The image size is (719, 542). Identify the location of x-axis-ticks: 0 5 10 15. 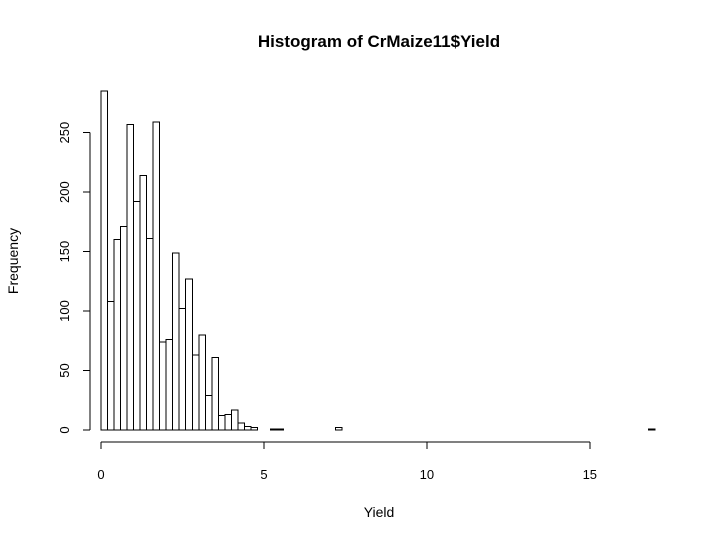
(347, 462).